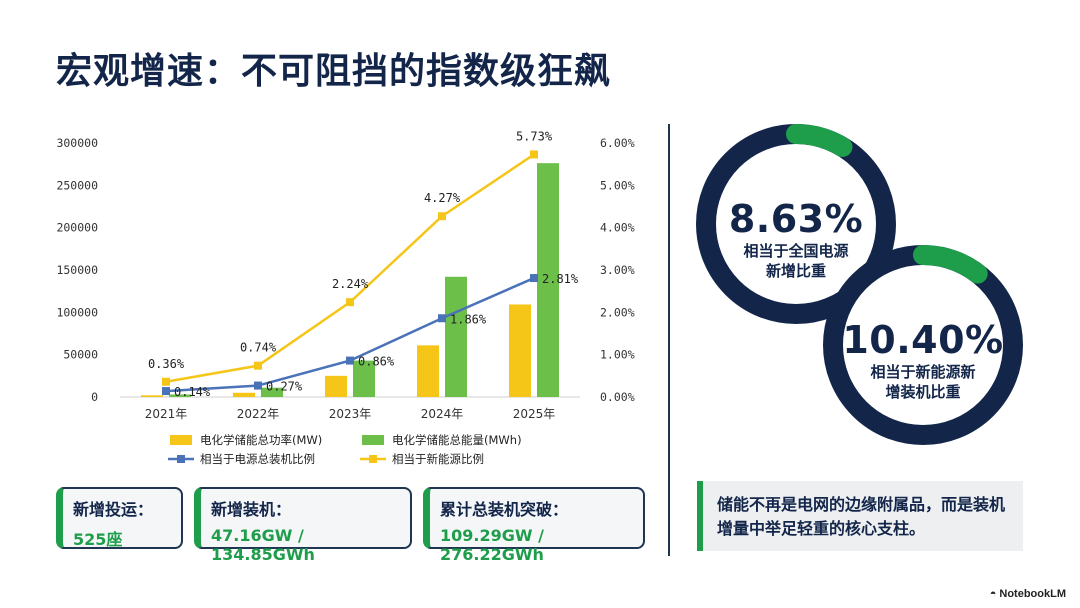  I want to click on stat-value: 47.16GW / 134.85GWh, so click(263, 545).